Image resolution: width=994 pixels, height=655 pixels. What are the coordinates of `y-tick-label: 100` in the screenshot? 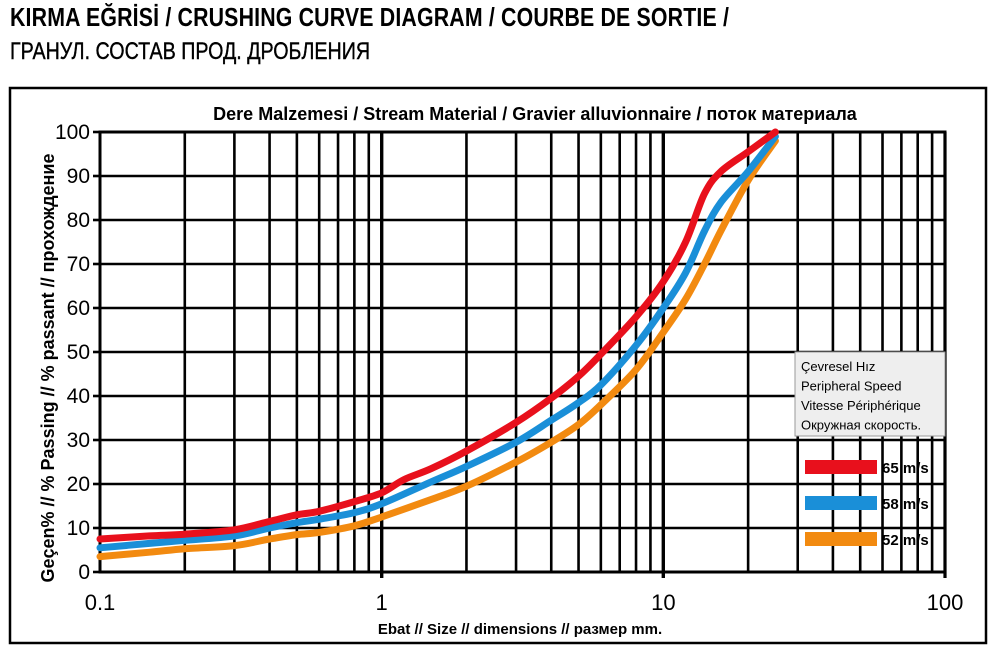 It's located at (72, 132).